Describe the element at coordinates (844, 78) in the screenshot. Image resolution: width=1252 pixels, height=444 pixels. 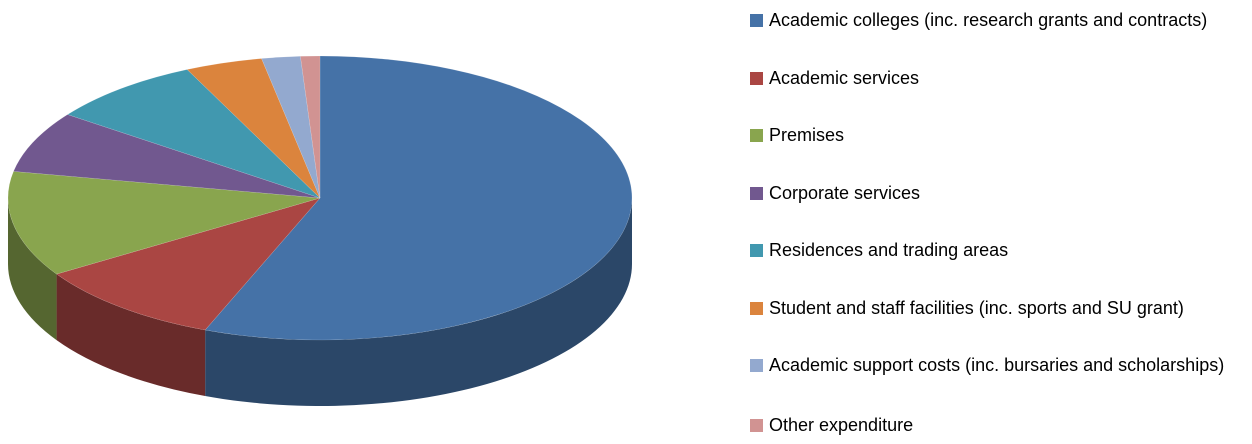
I see `legend-label: Academic services` at that location.